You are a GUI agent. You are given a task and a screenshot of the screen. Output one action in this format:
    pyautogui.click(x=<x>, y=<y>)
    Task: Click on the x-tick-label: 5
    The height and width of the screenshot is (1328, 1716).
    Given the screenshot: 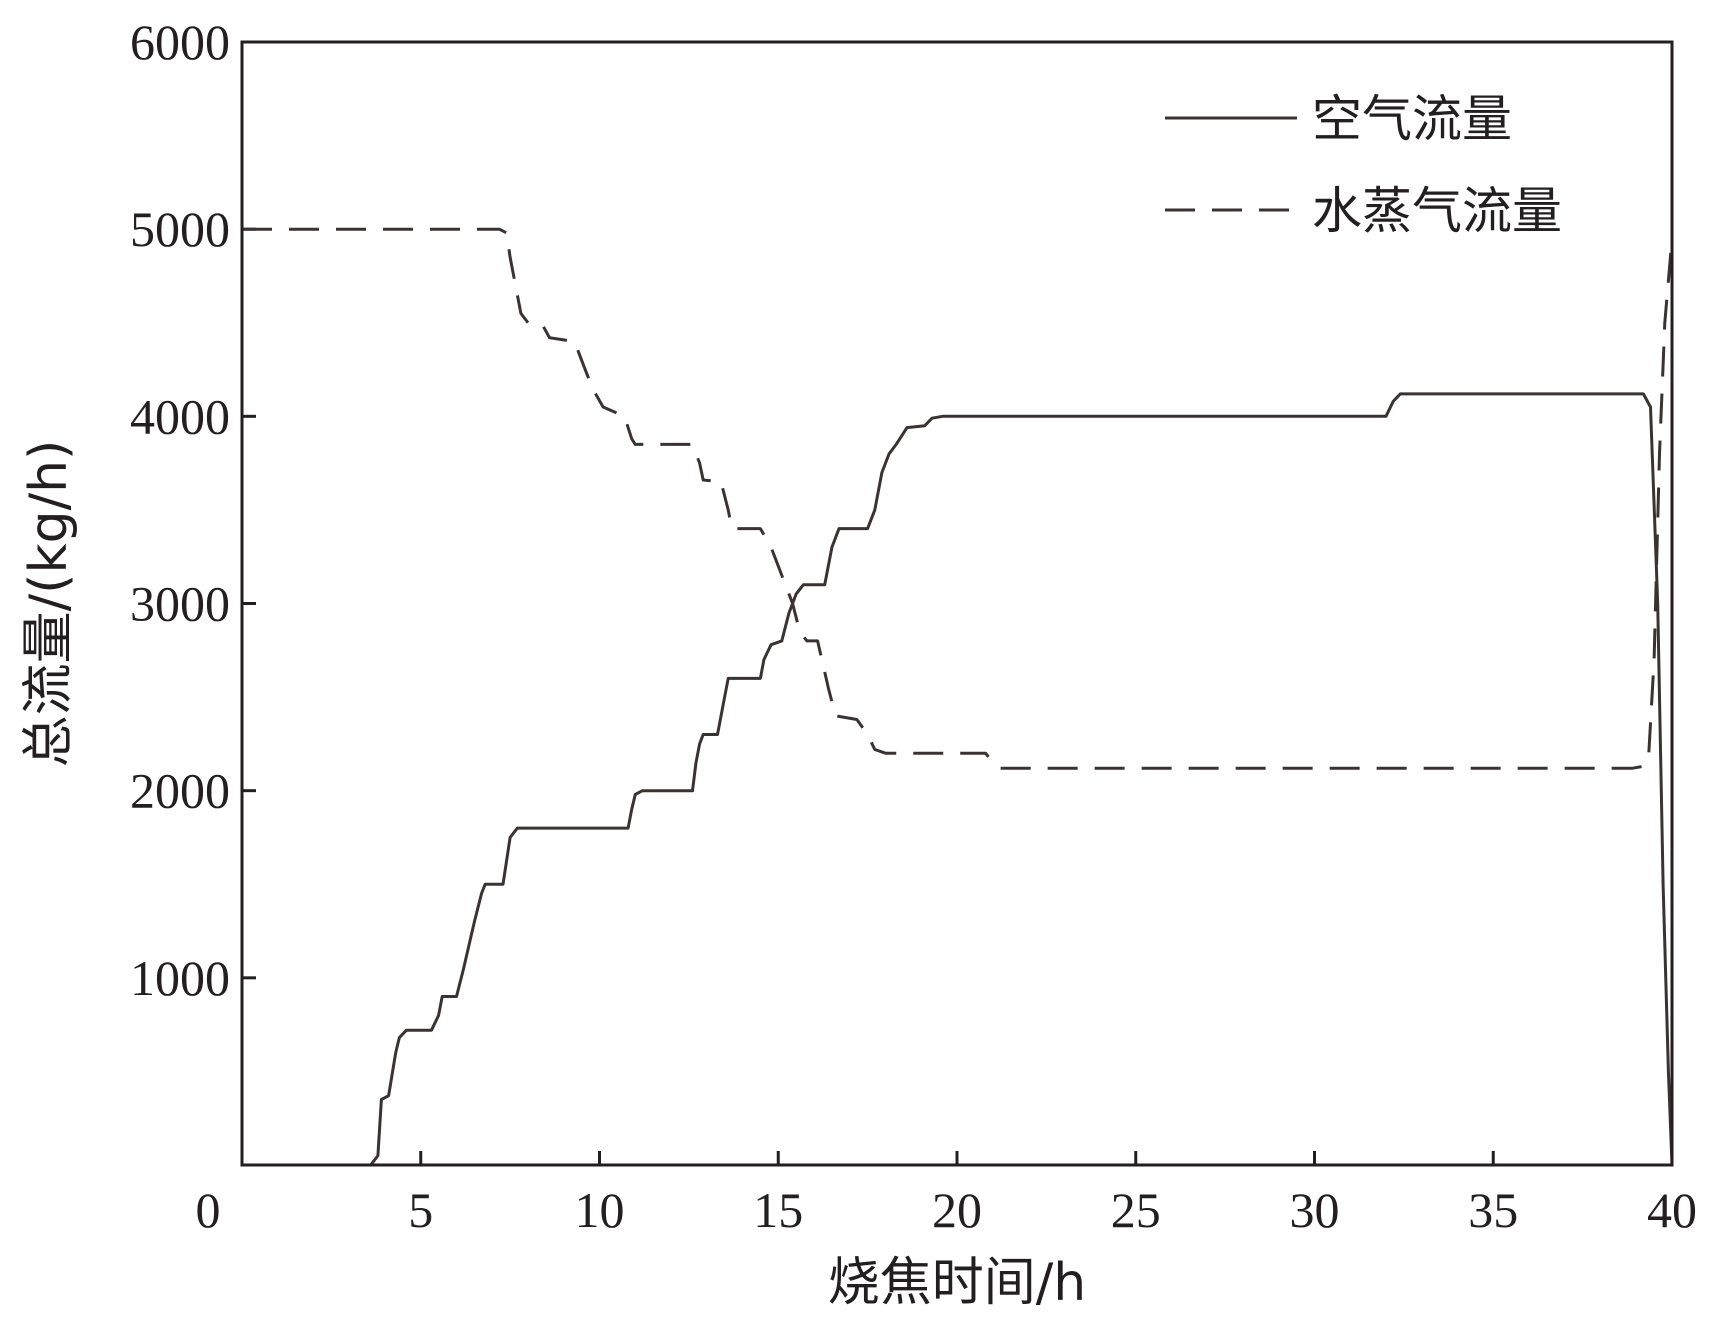 What is the action you would take?
    pyautogui.click(x=420, y=1210)
    